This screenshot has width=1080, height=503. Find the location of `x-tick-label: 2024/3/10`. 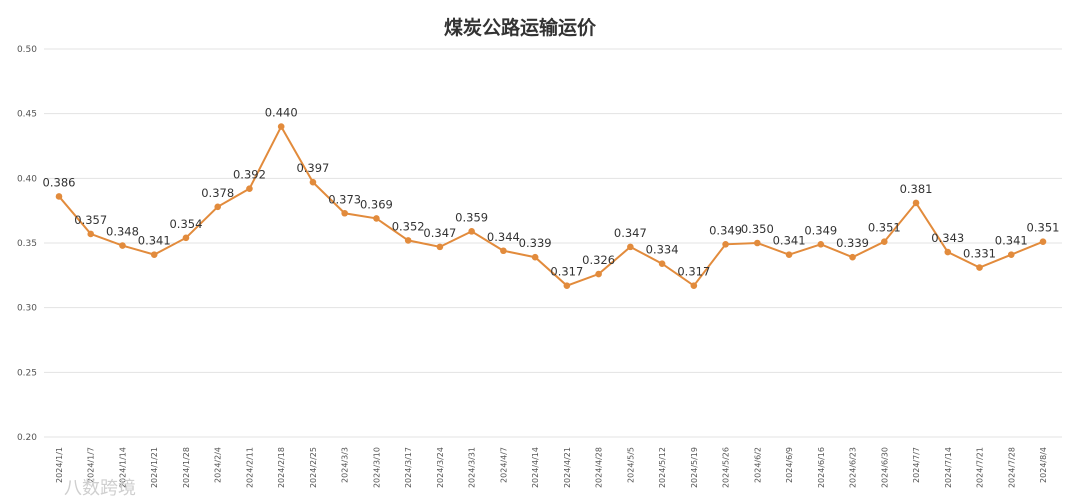

x-tick-label: 2024/3/10 is located at coordinates (376, 467).